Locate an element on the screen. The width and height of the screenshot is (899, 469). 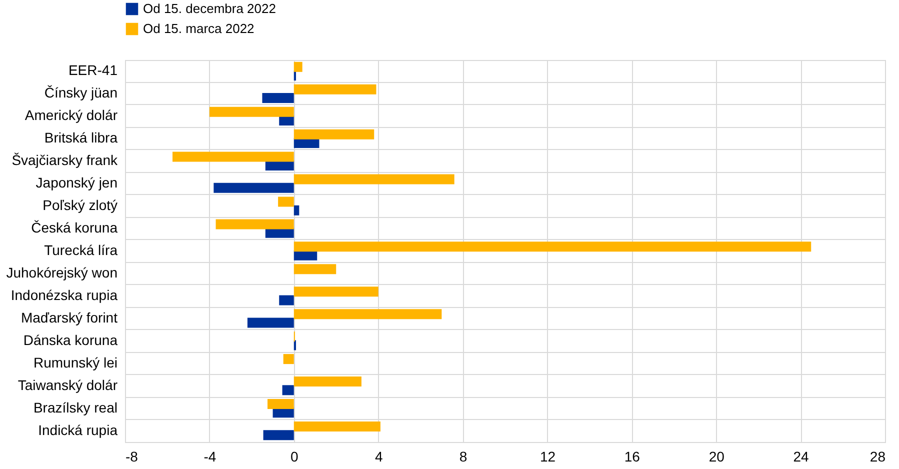
y-tick-label: Indonézska rupia is located at coordinates (64, 294).